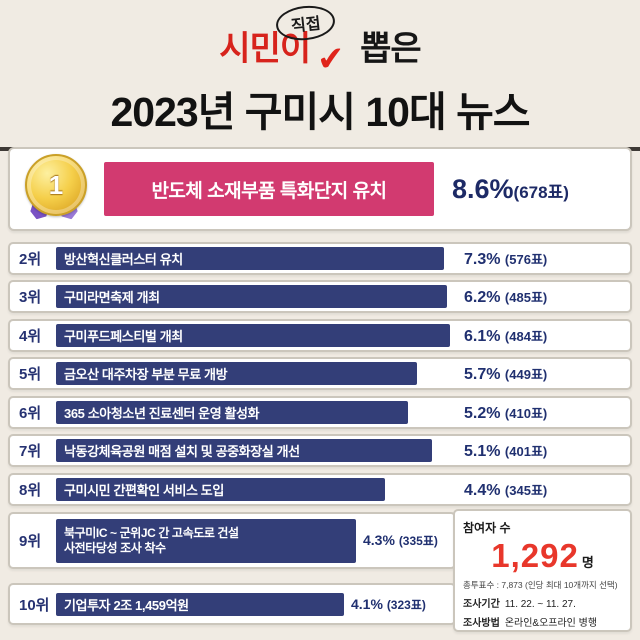 The image size is (640, 640). Describe the element at coordinates (331, 58) in the screenshot. I see `checkmark-icon: ✔` at that location.